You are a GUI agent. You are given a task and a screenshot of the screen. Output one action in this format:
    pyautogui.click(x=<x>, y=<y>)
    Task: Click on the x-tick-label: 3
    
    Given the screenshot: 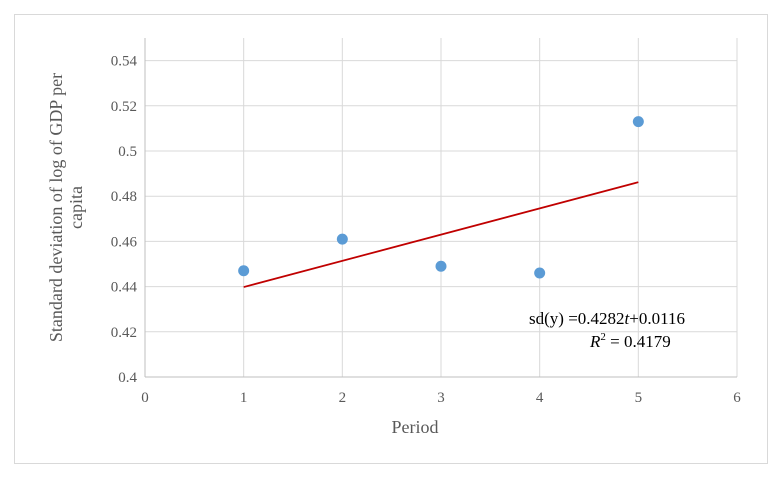 What is the action you would take?
    pyautogui.click(x=441, y=398)
    